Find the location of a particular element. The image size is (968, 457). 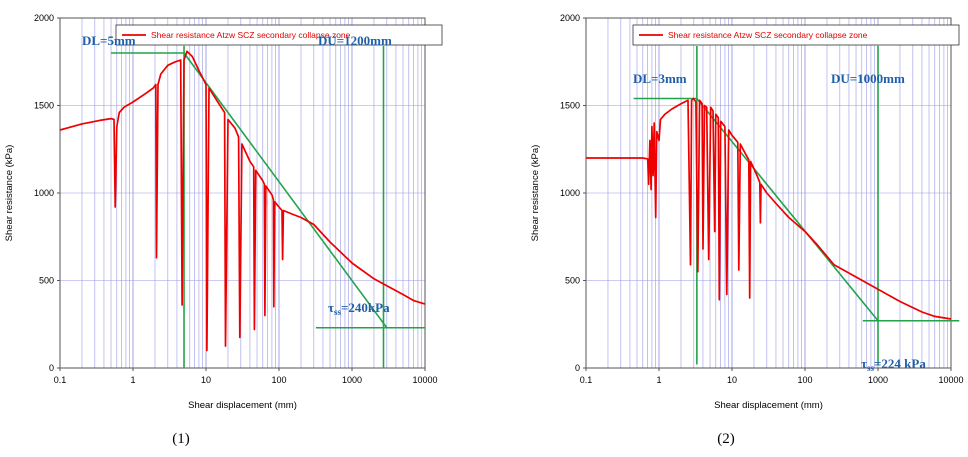

chart-1-y-tick-label: 500 is located at coordinates (46, 281).